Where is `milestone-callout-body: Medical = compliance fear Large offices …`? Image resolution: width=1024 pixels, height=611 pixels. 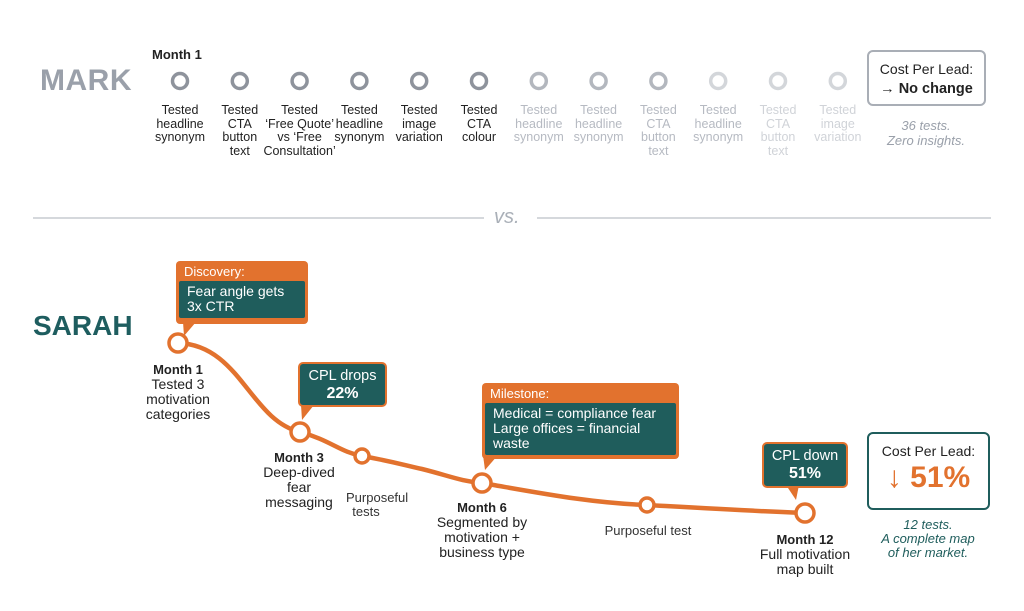
milestone-callout-body: Medical = compliance fear Large offices … is located at coordinates (580, 429).